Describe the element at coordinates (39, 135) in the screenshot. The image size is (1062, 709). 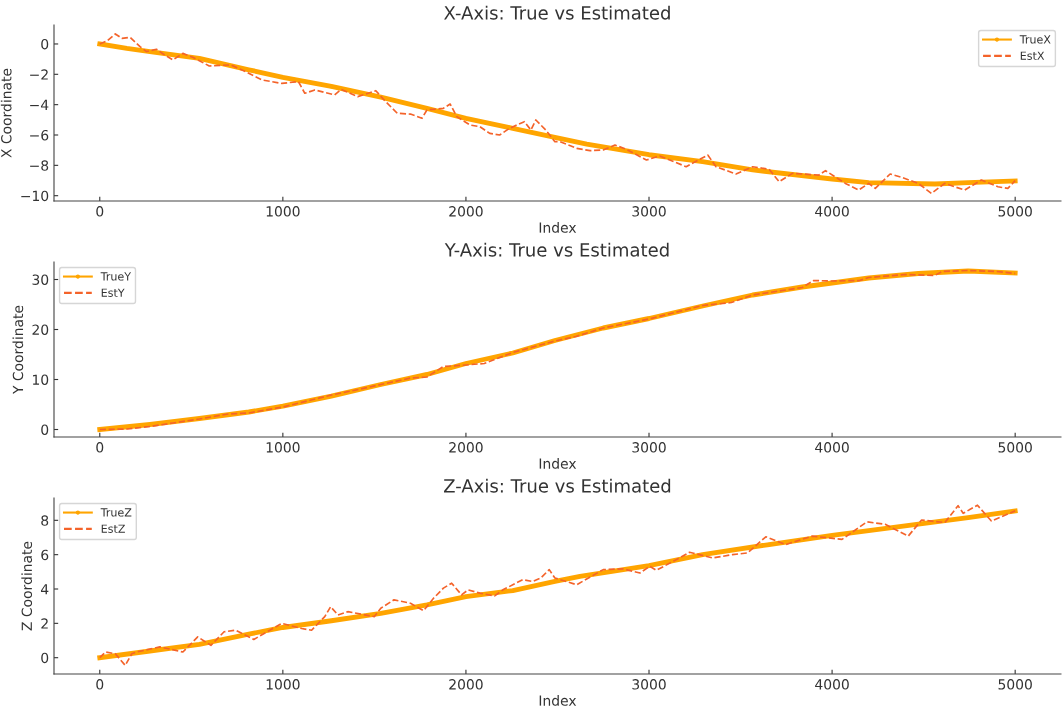
I see `y-tick-label: −6` at that location.